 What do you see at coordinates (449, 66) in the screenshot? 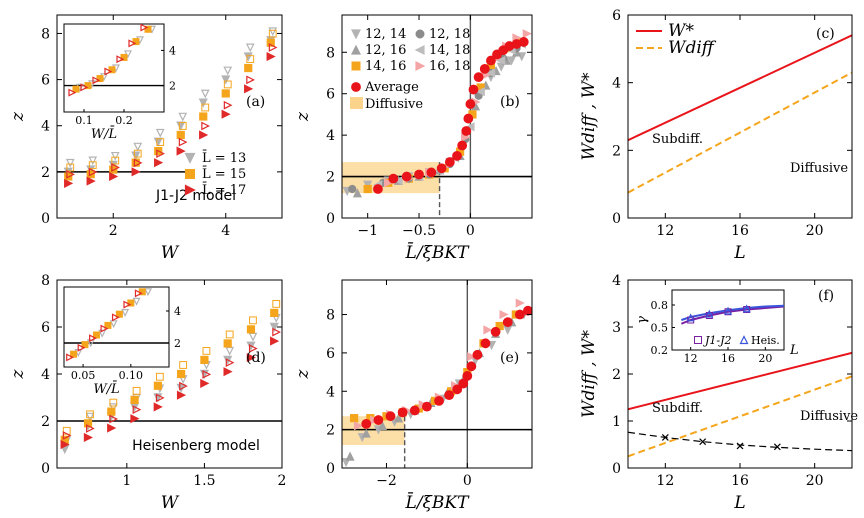
I see `legend-entry: 16, 18` at bounding box center [449, 66].